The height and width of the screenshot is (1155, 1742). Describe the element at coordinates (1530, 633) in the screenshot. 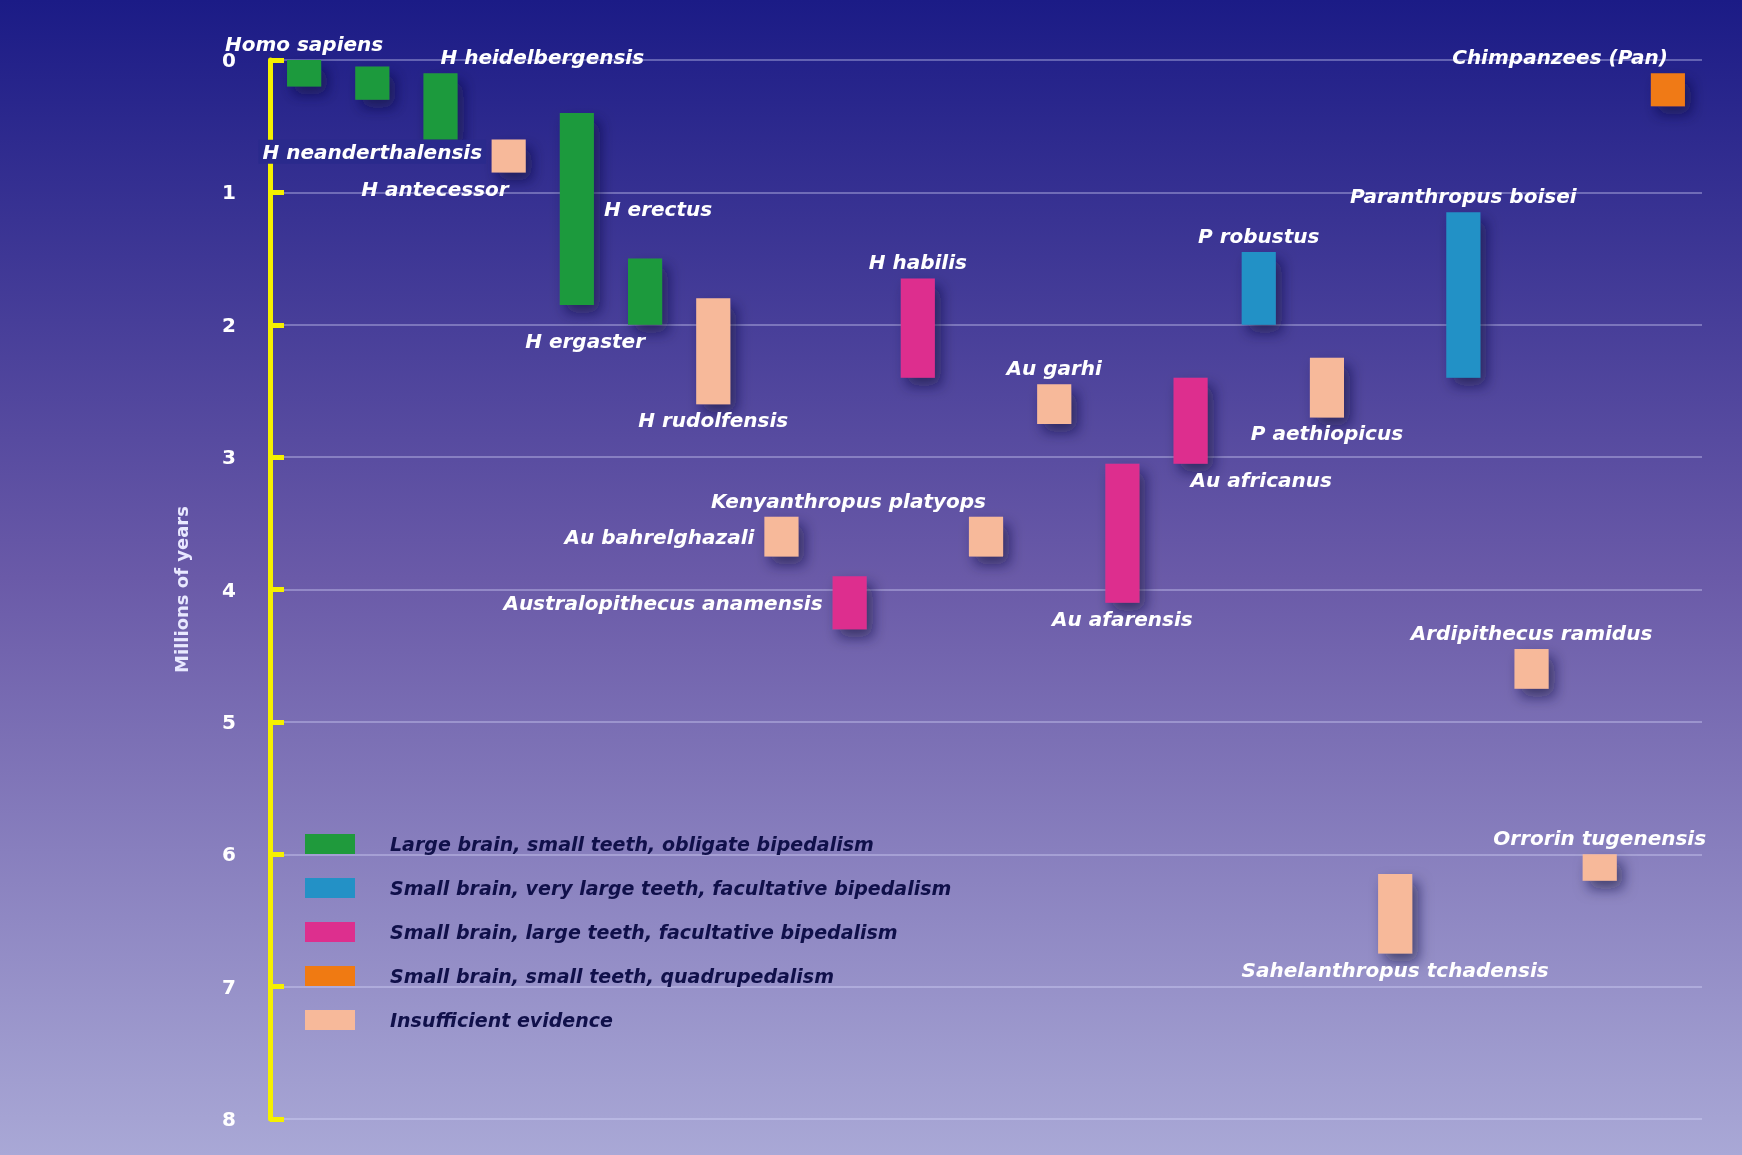

I see `annotation: Ardipithecus ramidus` at that location.